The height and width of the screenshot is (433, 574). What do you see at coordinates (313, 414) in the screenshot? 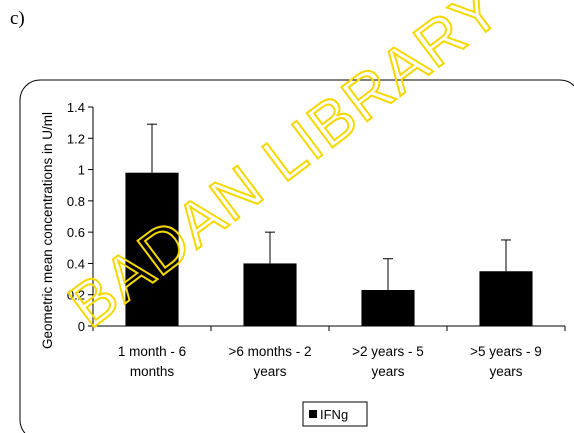
I see `legend-swatch` at bounding box center [313, 414].